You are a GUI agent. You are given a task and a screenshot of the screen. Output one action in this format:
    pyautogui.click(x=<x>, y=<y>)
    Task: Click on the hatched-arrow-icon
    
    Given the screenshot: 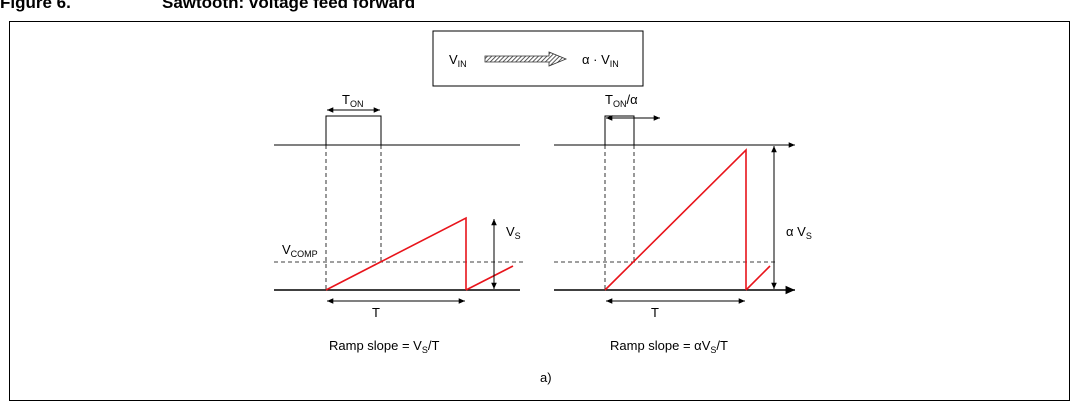 What is the action you would take?
    pyautogui.click(x=526, y=59)
    